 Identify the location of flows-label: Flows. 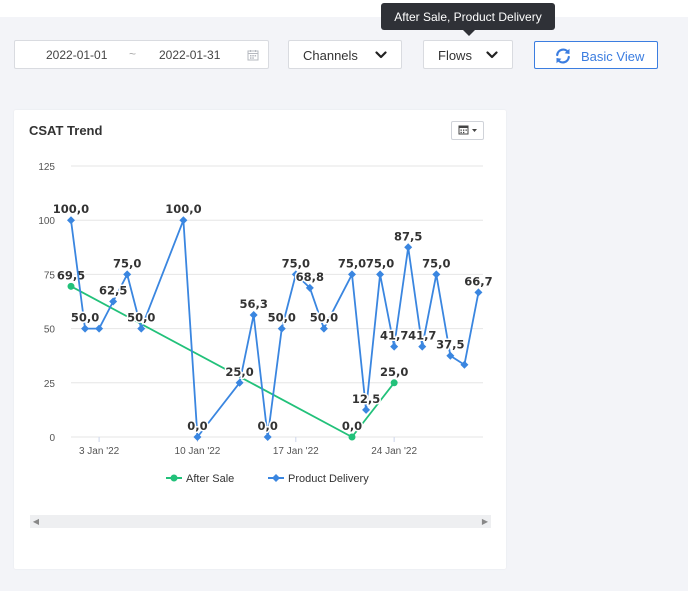
(455, 55).